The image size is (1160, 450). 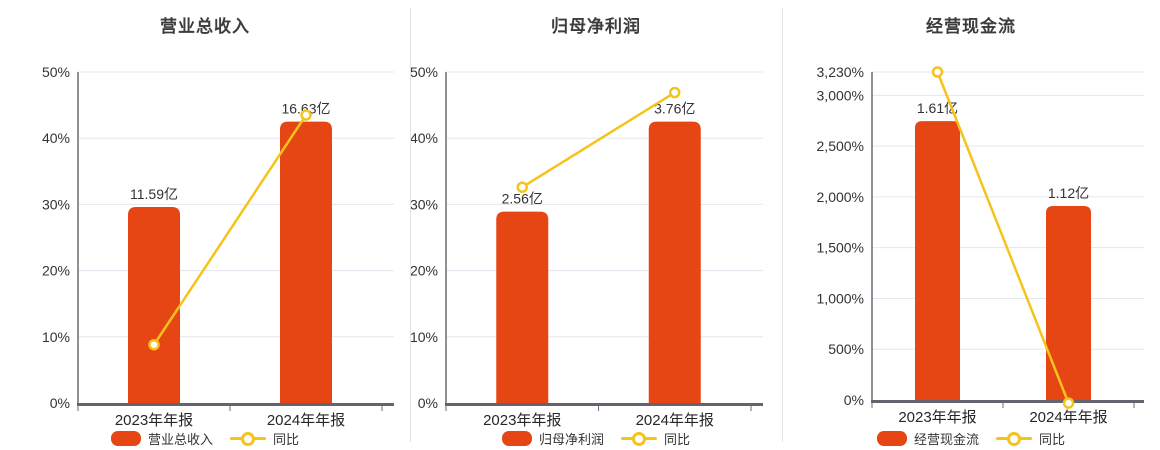 I want to click on bar-series-label: 经营现金流, so click(x=946, y=439).